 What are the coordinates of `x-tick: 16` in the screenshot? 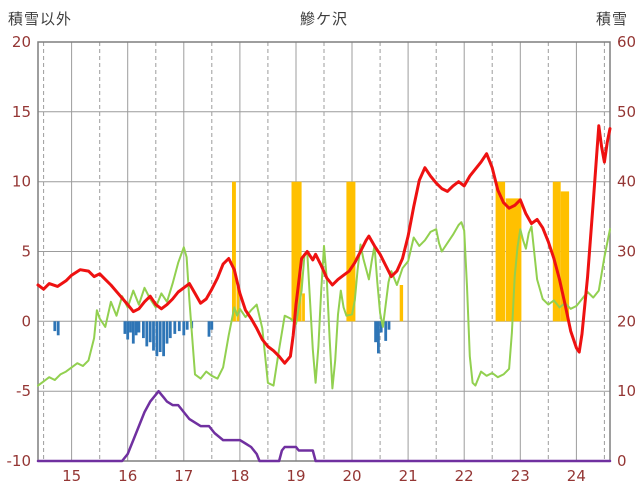 It's located at (127, 476).